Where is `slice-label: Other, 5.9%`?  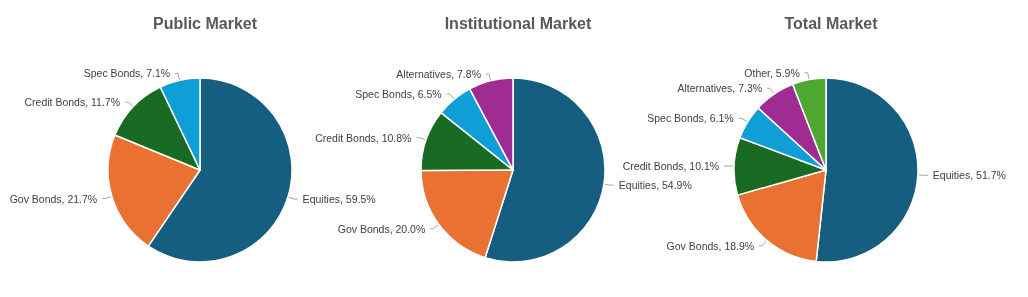
slice-label: Other, 5.9% is located at coordinates (772, 72).